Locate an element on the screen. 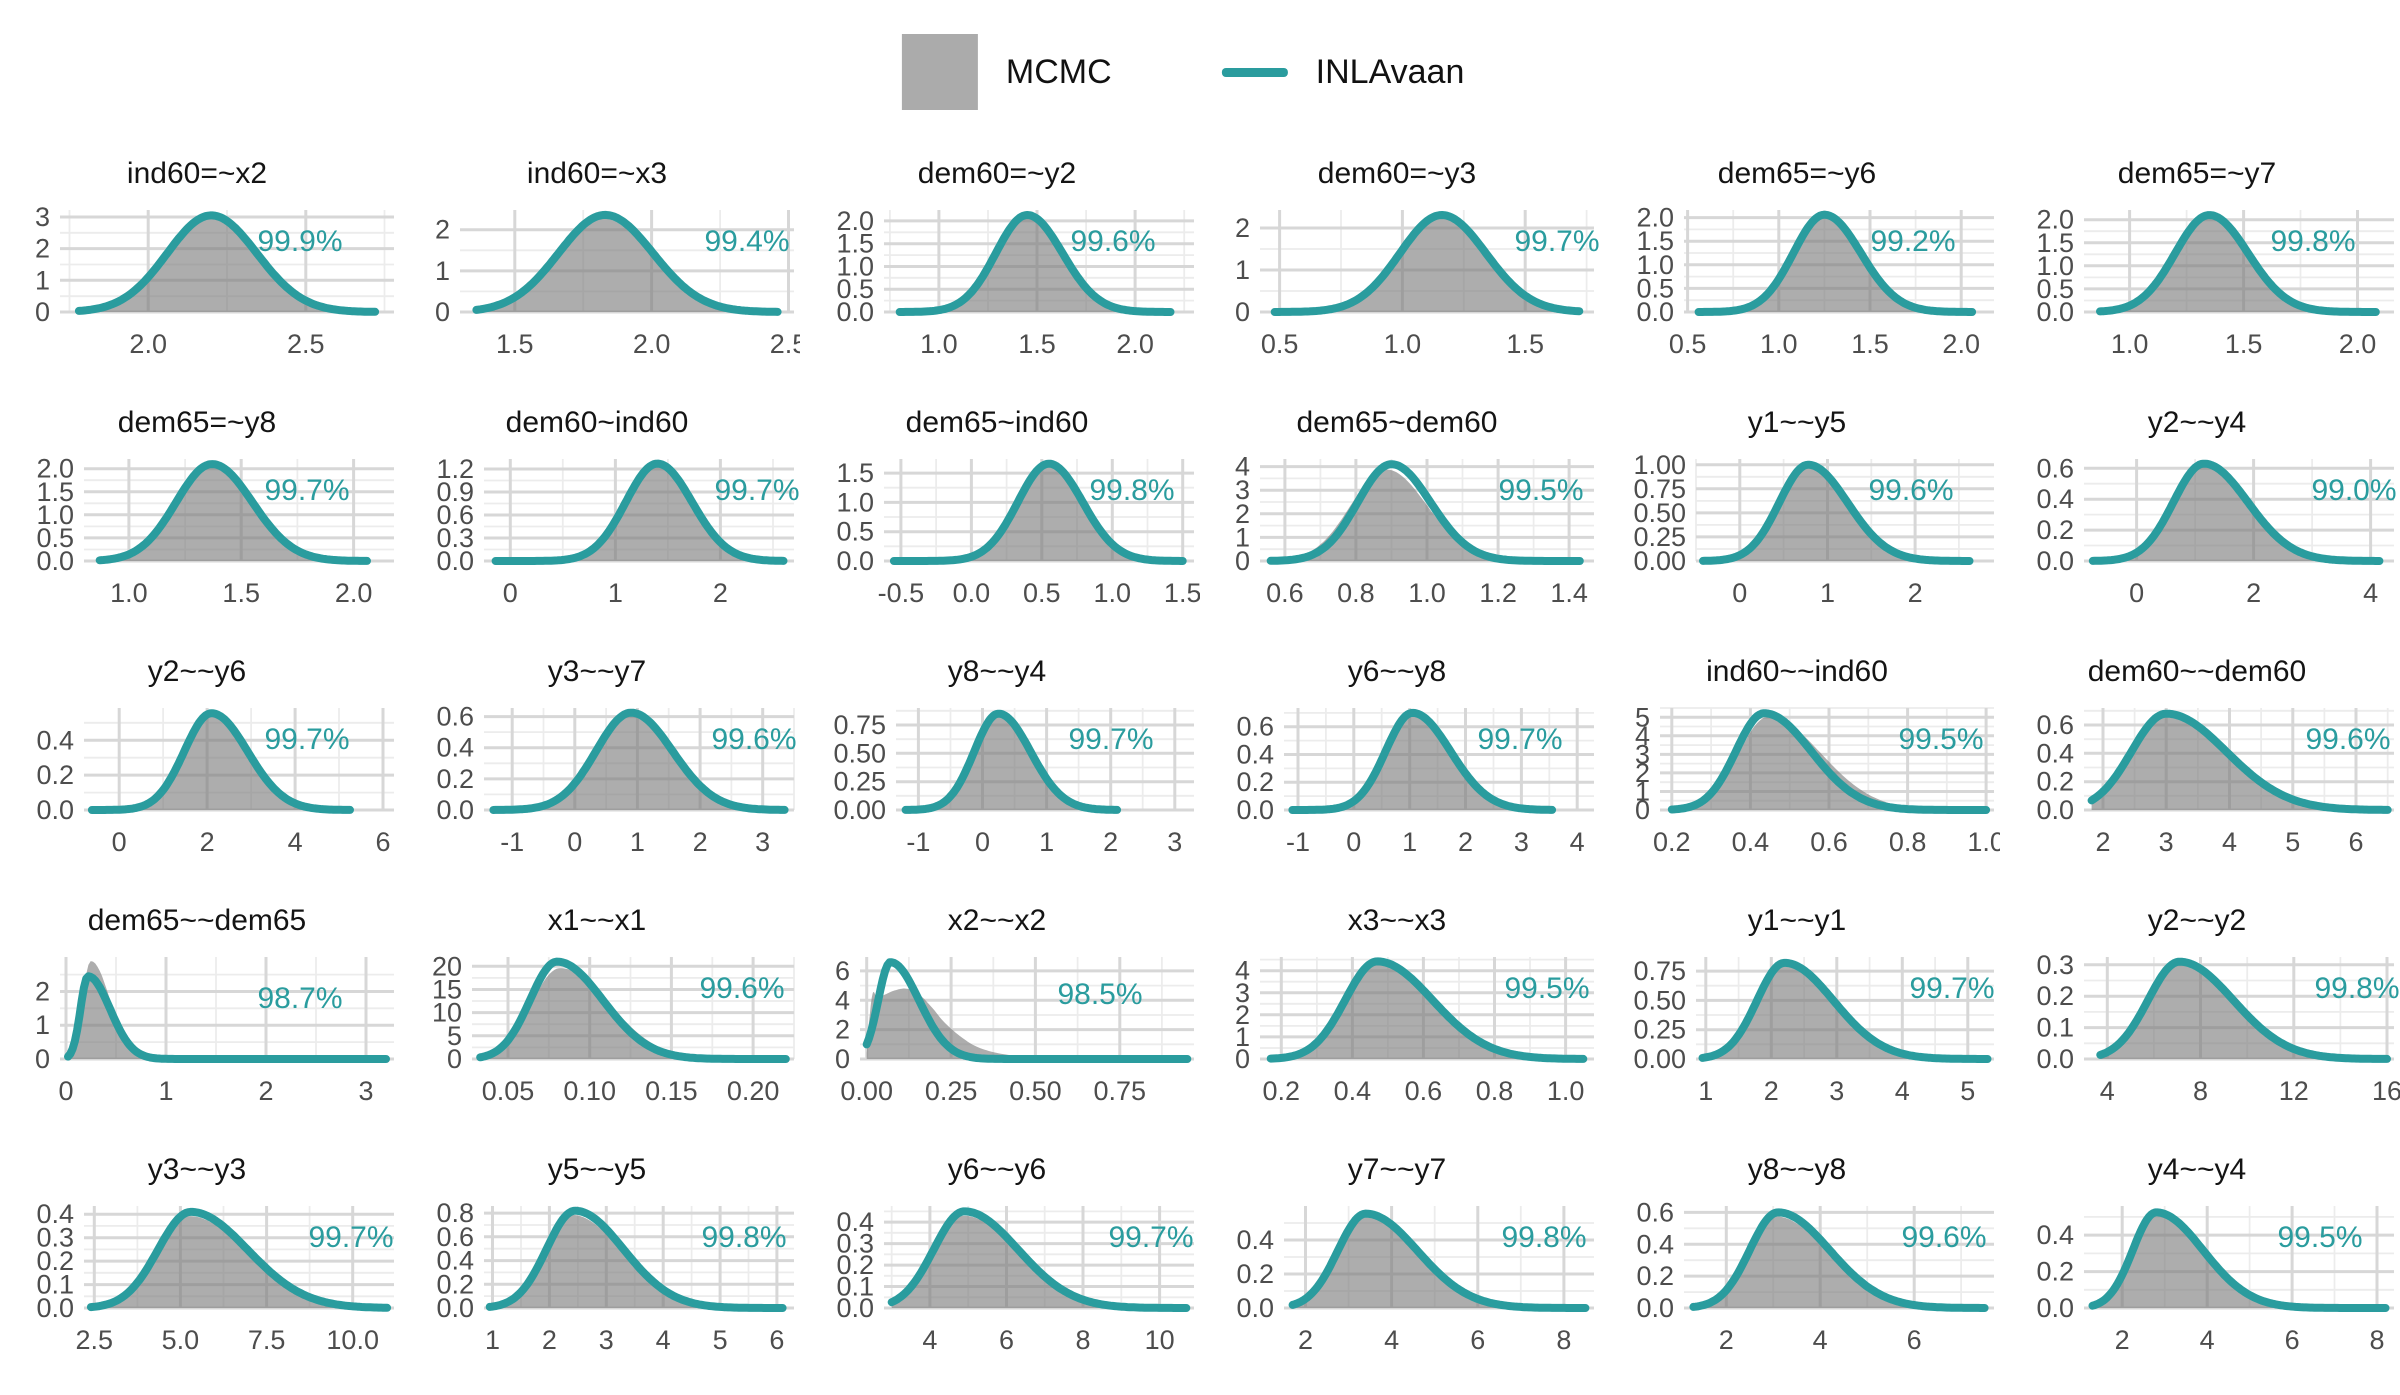 This screenshot has width=2400, height=1395. x-tick-label: 10 is located at coordinates (1160, 1340).